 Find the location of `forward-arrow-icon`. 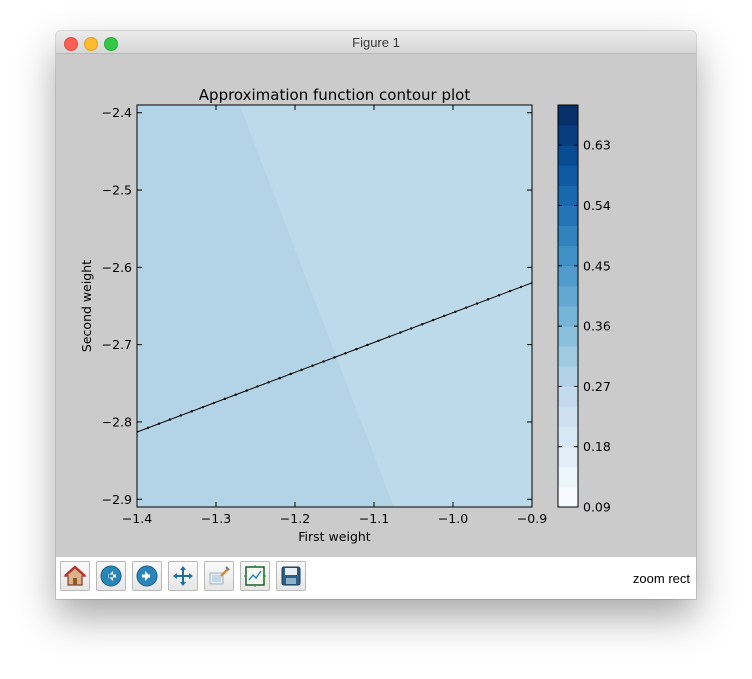

forward-arrow-icon is located at coordinates (147, 576).